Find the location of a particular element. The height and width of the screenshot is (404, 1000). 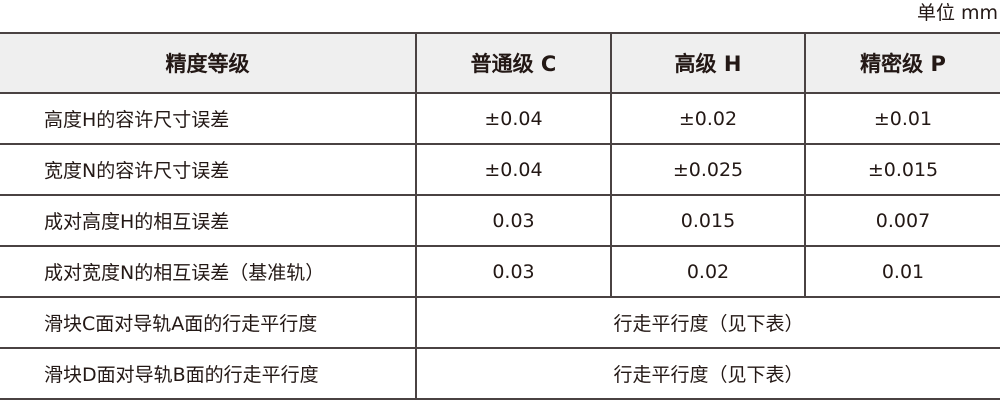

header-precision-p: 精密级 P is located at coordinates (902, 63).